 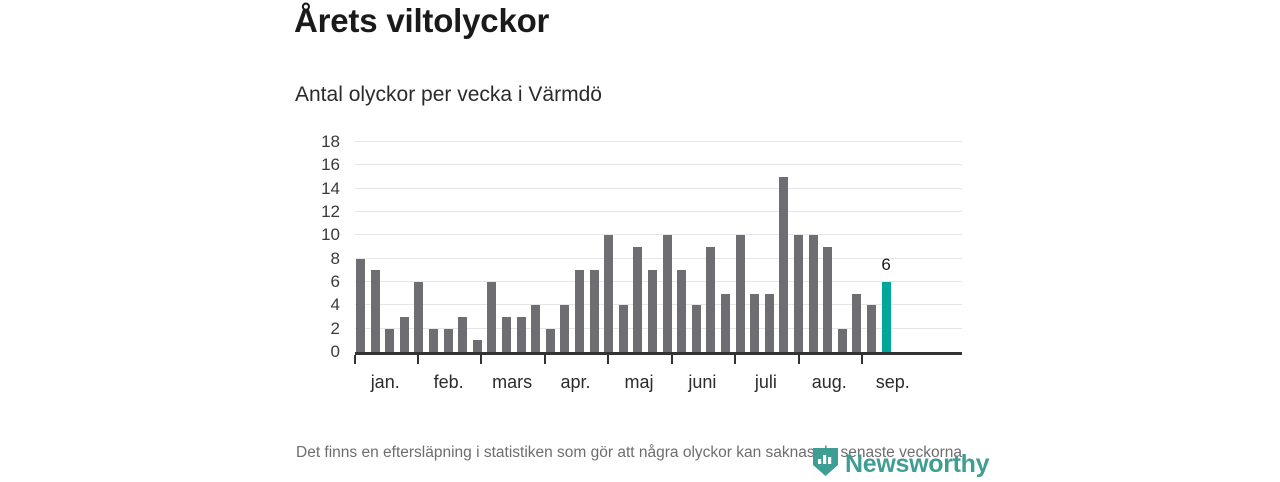 What do you see at coordinates (829, 382) in the screenshot?
I see `x-axis-month-label: aug.` at bounding box center [829, 382].